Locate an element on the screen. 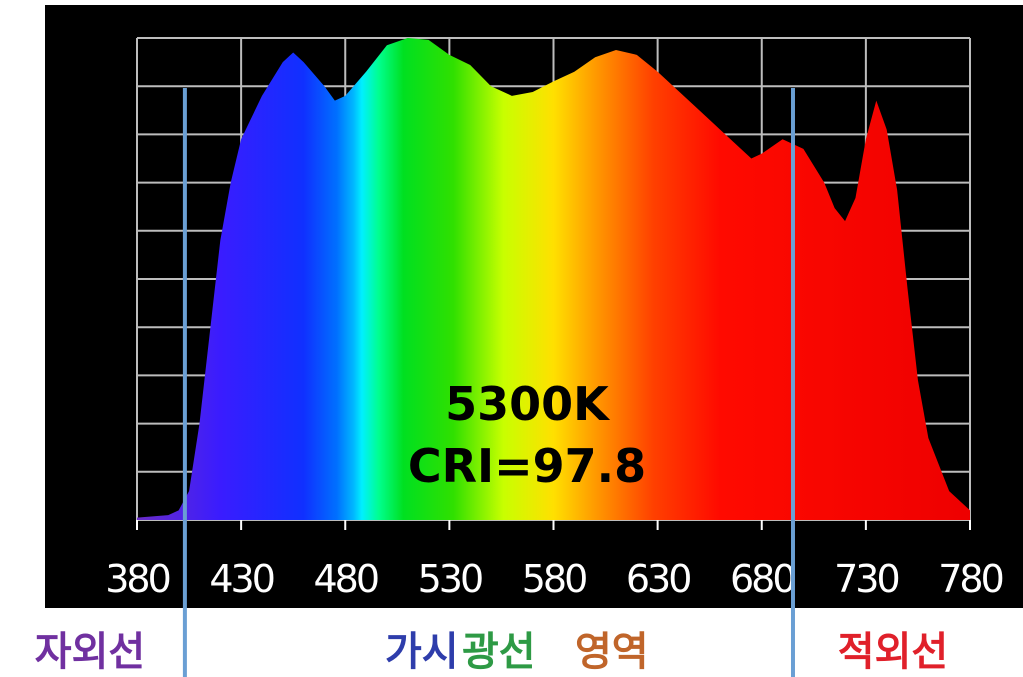 The image size is (1023, 677). region-label: 자외선 is located at coordinates (90, 652).